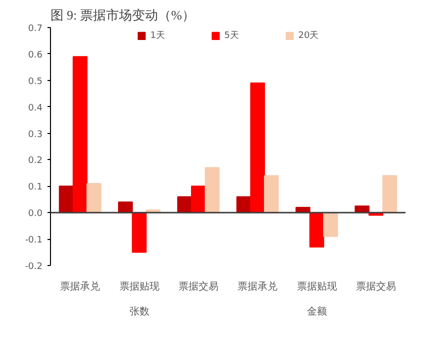 The height and width of the screenshot is (348, 426). Describe the element at coordinates (158, 36) in the screenshot. I see `legend-label: 1天` at that location.